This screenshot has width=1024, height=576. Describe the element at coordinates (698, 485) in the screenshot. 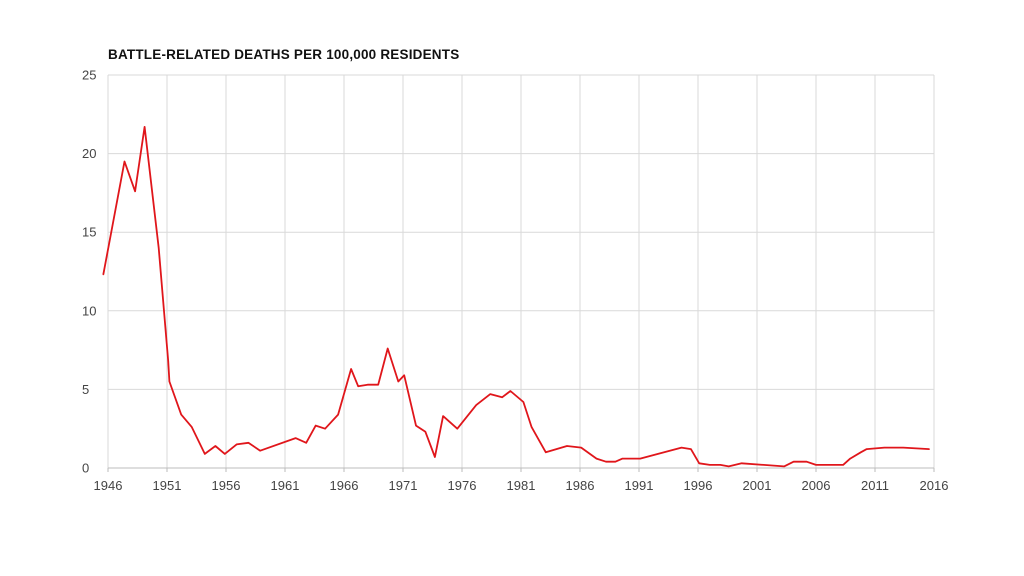

I see `x-tick-label: 1996` at that location.